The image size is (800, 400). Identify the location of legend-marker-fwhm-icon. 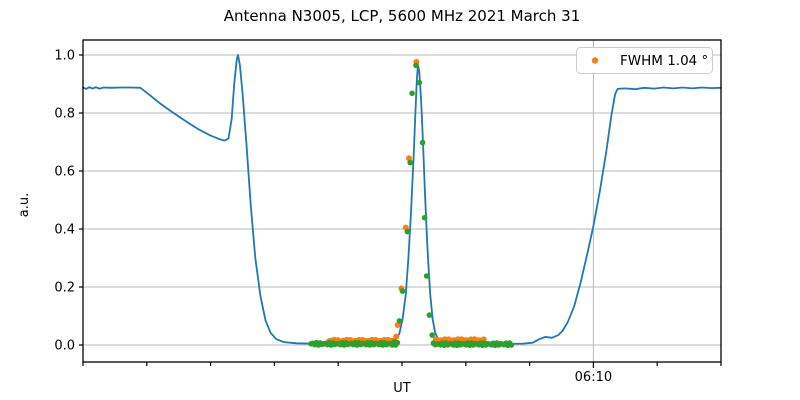
(595, 60).